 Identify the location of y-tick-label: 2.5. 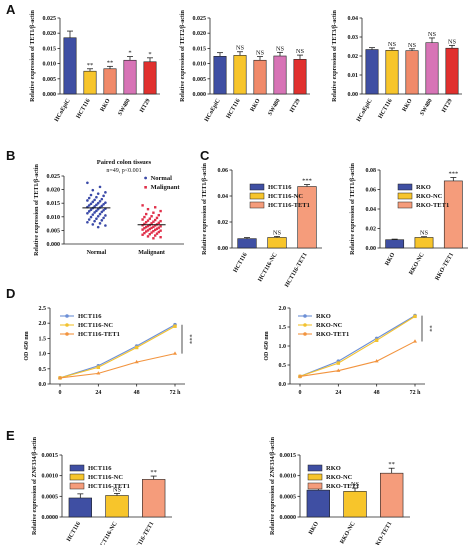
(43, 309).